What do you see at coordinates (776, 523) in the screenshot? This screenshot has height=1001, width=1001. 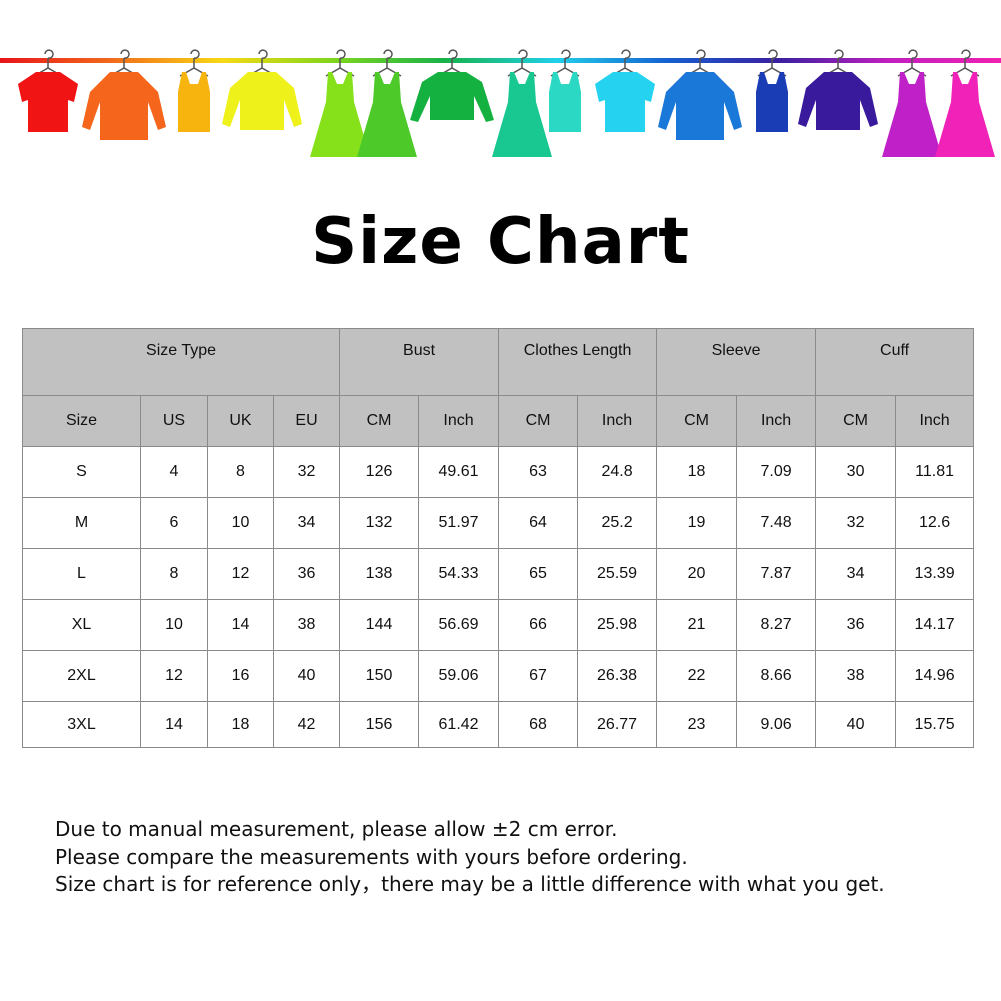 I see `table-cell: 7.48` at bounding box center [776, 523].